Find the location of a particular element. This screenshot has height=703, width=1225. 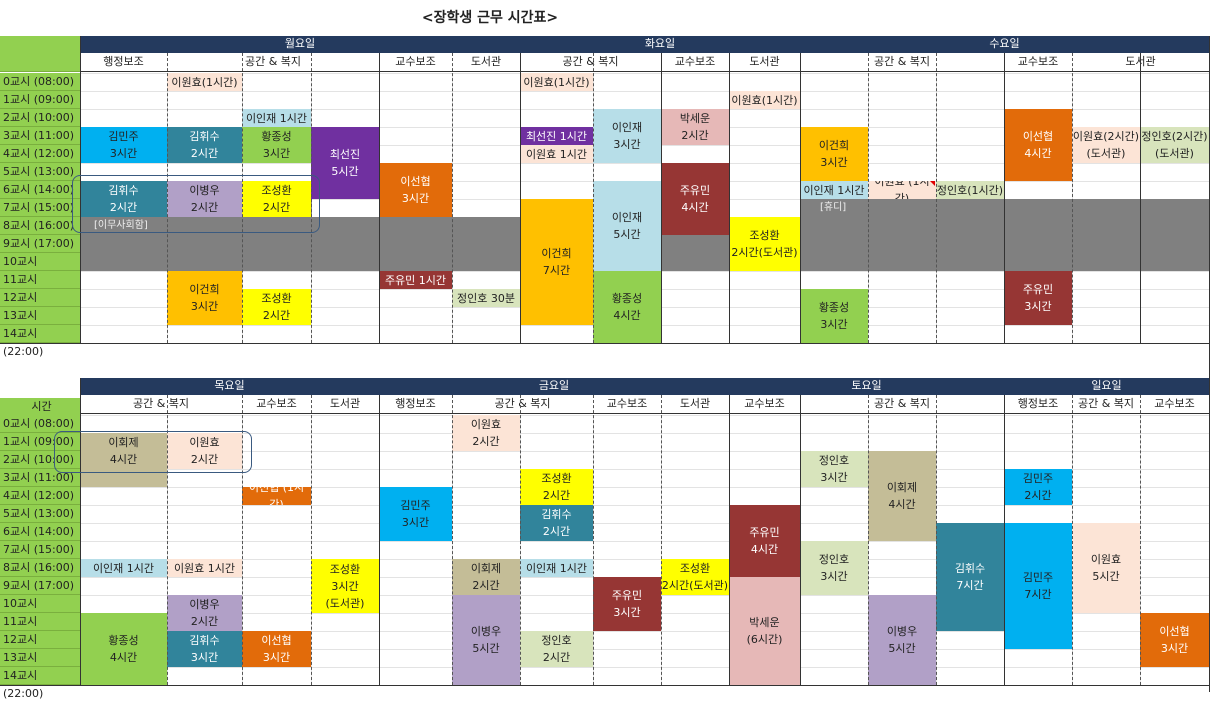

shift-block: 이인재 3시간 is located at coordinates (627, 136).